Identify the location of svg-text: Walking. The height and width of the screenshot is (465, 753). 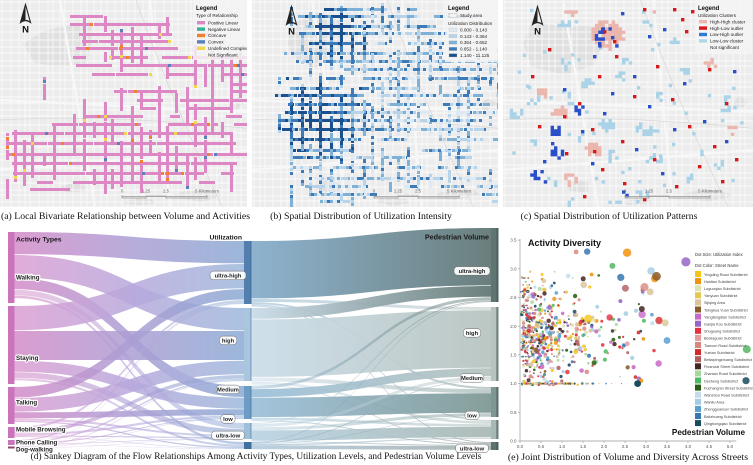
(28, 278).